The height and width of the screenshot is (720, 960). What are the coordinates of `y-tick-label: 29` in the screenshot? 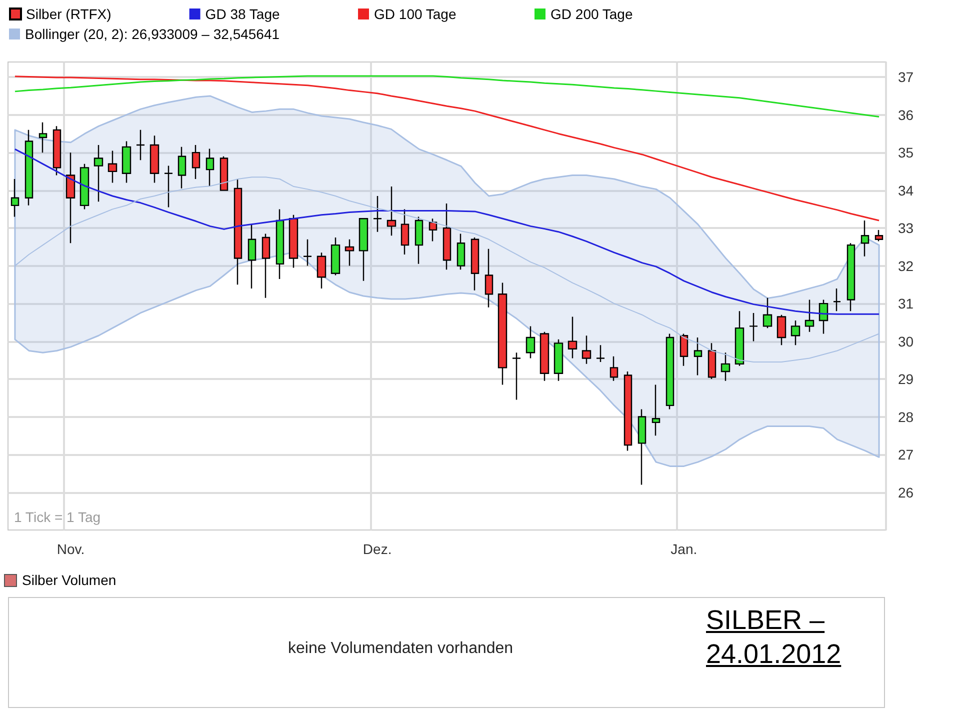 It's located at (906, 379).